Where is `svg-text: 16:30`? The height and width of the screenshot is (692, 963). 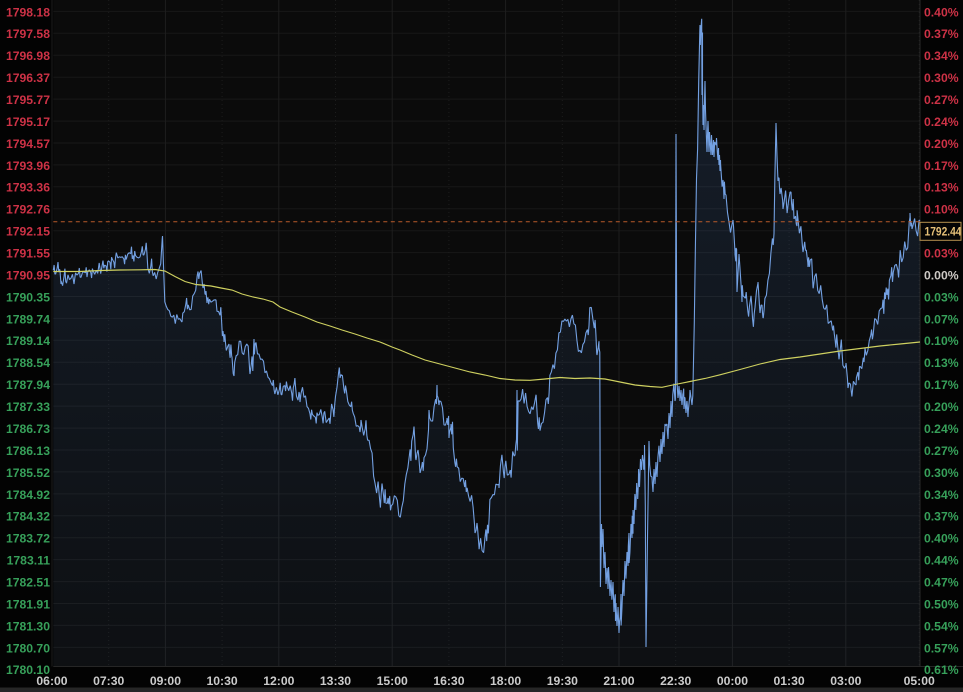
svg-text: 16:30 is located at coordinates (448, 681).